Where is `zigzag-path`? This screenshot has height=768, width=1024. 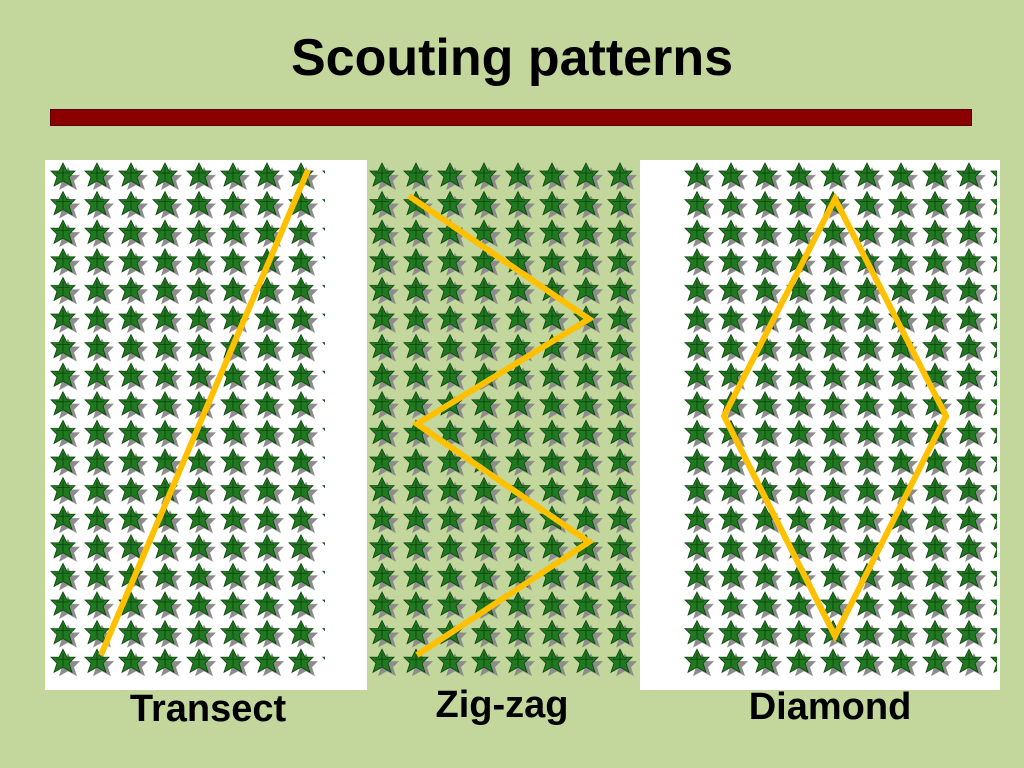 zigzag-path is located at coordinates (501, 425).